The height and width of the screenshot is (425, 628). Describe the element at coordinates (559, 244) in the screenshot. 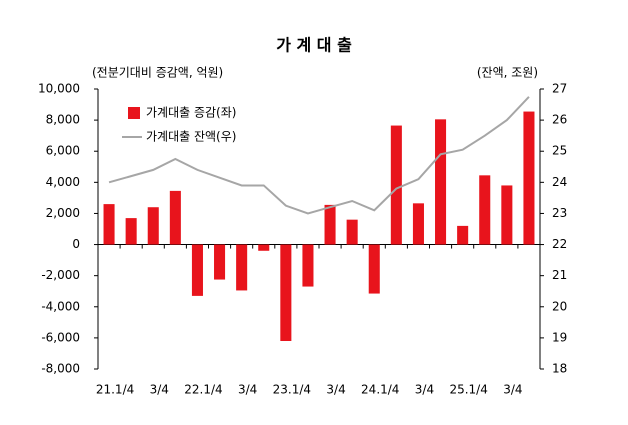

I see `y2-tick-label: 22` at that location.